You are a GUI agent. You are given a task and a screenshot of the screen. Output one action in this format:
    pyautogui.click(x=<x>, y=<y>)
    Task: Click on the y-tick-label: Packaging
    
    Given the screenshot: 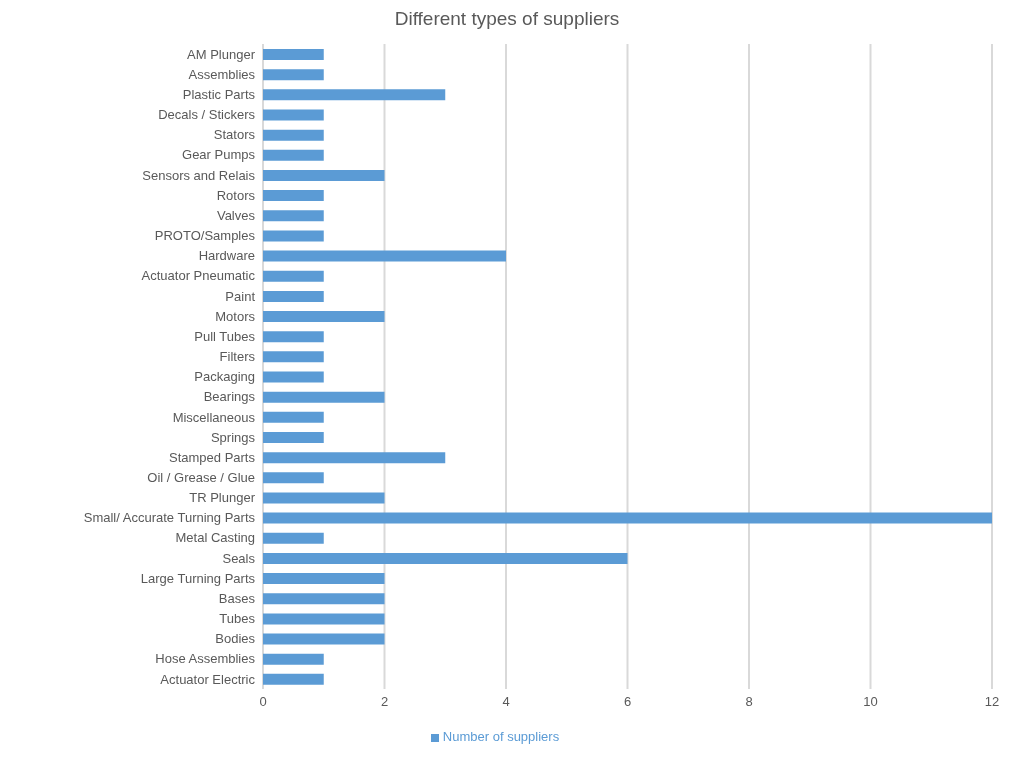 What is the action you would take?
    pyautogui.click(x=224, y=377)
    